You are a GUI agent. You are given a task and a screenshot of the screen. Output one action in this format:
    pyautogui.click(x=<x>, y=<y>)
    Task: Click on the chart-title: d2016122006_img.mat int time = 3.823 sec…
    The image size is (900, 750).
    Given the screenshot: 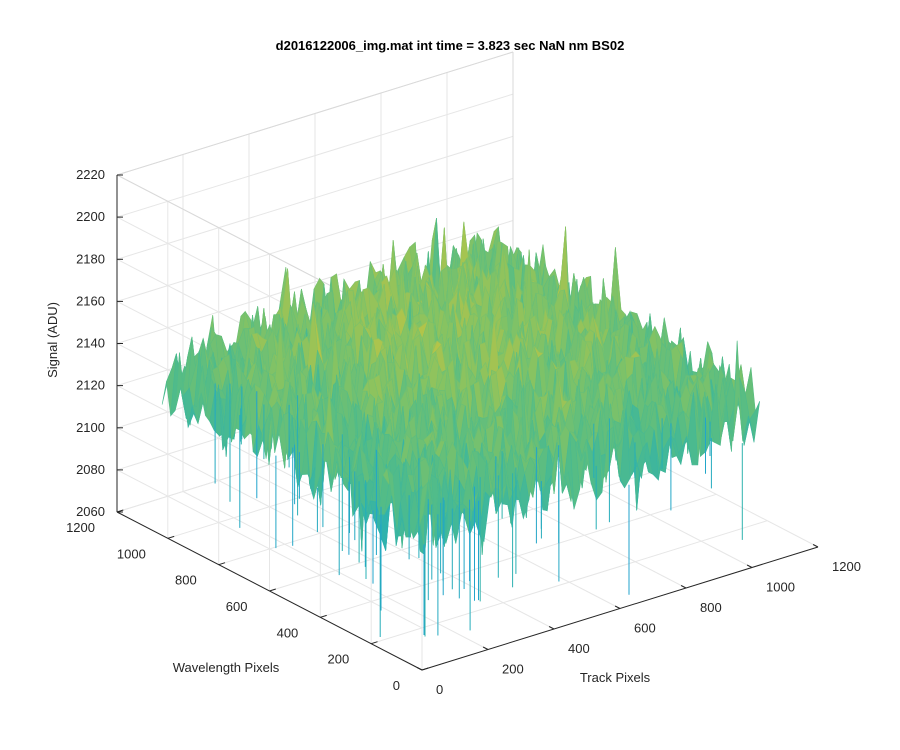 What is the action you would take?
    pyautogui.click(x=450, y=45)
    